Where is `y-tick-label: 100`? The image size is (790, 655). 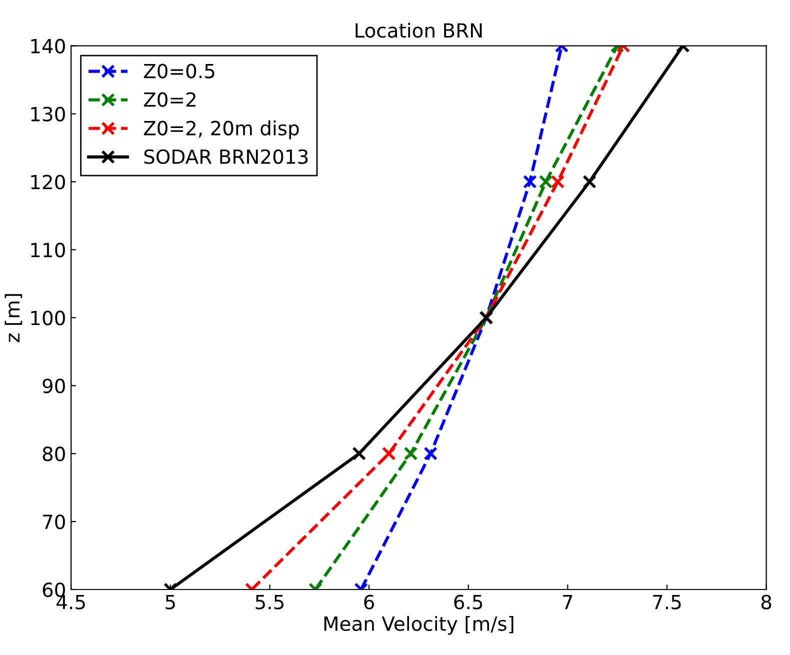 y-tick-label: 100 is located at coordinates (48, 318).